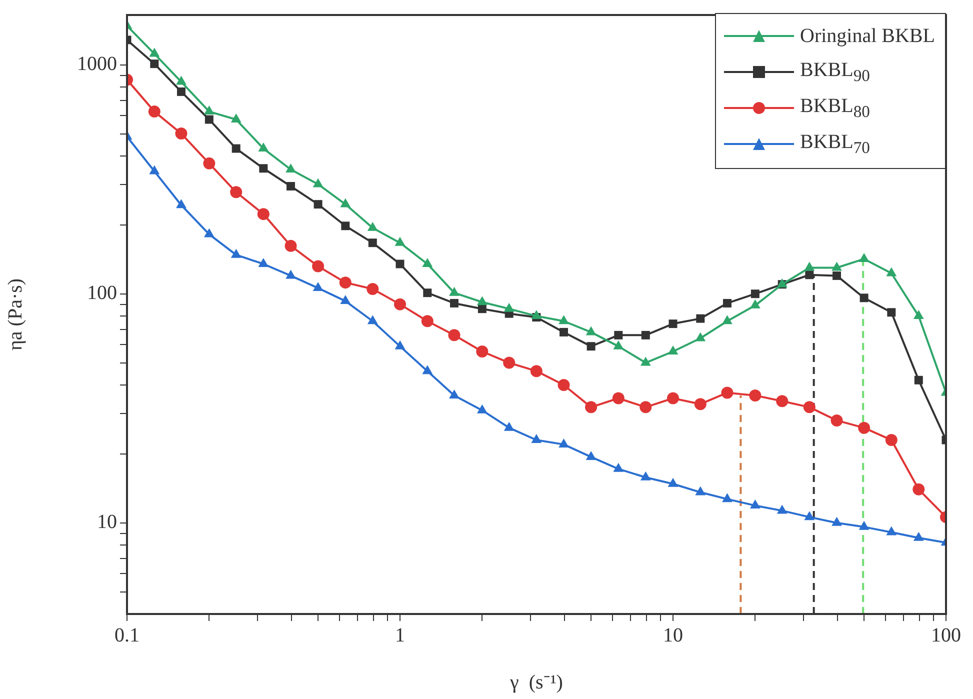  Describe the element at coordinates (946, 635) in the screenshot. I see `x-tick-label: 100` at that location.